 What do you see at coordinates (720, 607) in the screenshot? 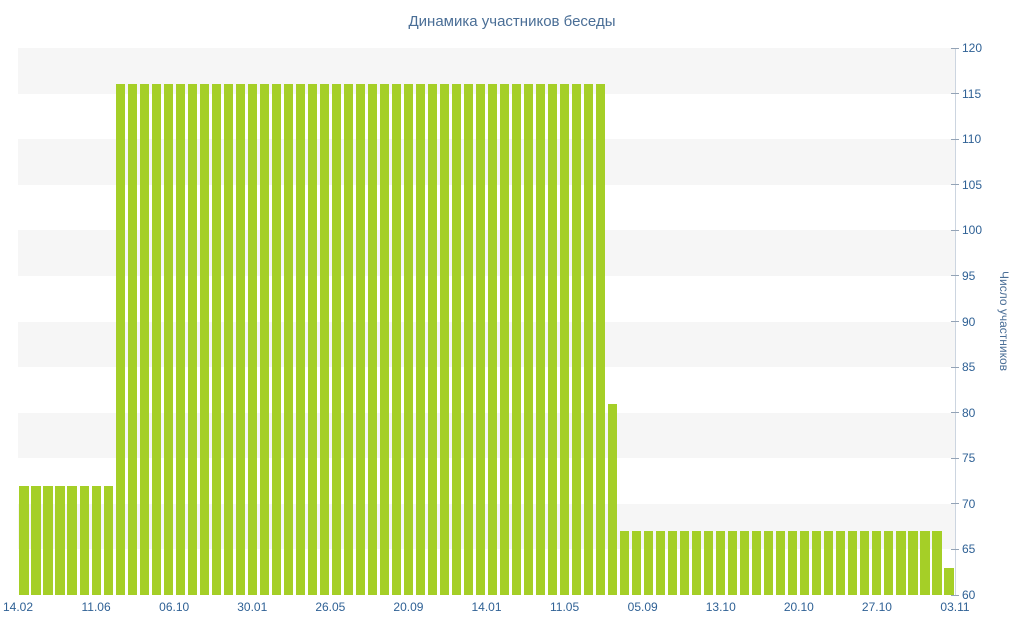
I see `x-axis-tick-label: 13.10` at bounding box center [720, 607].